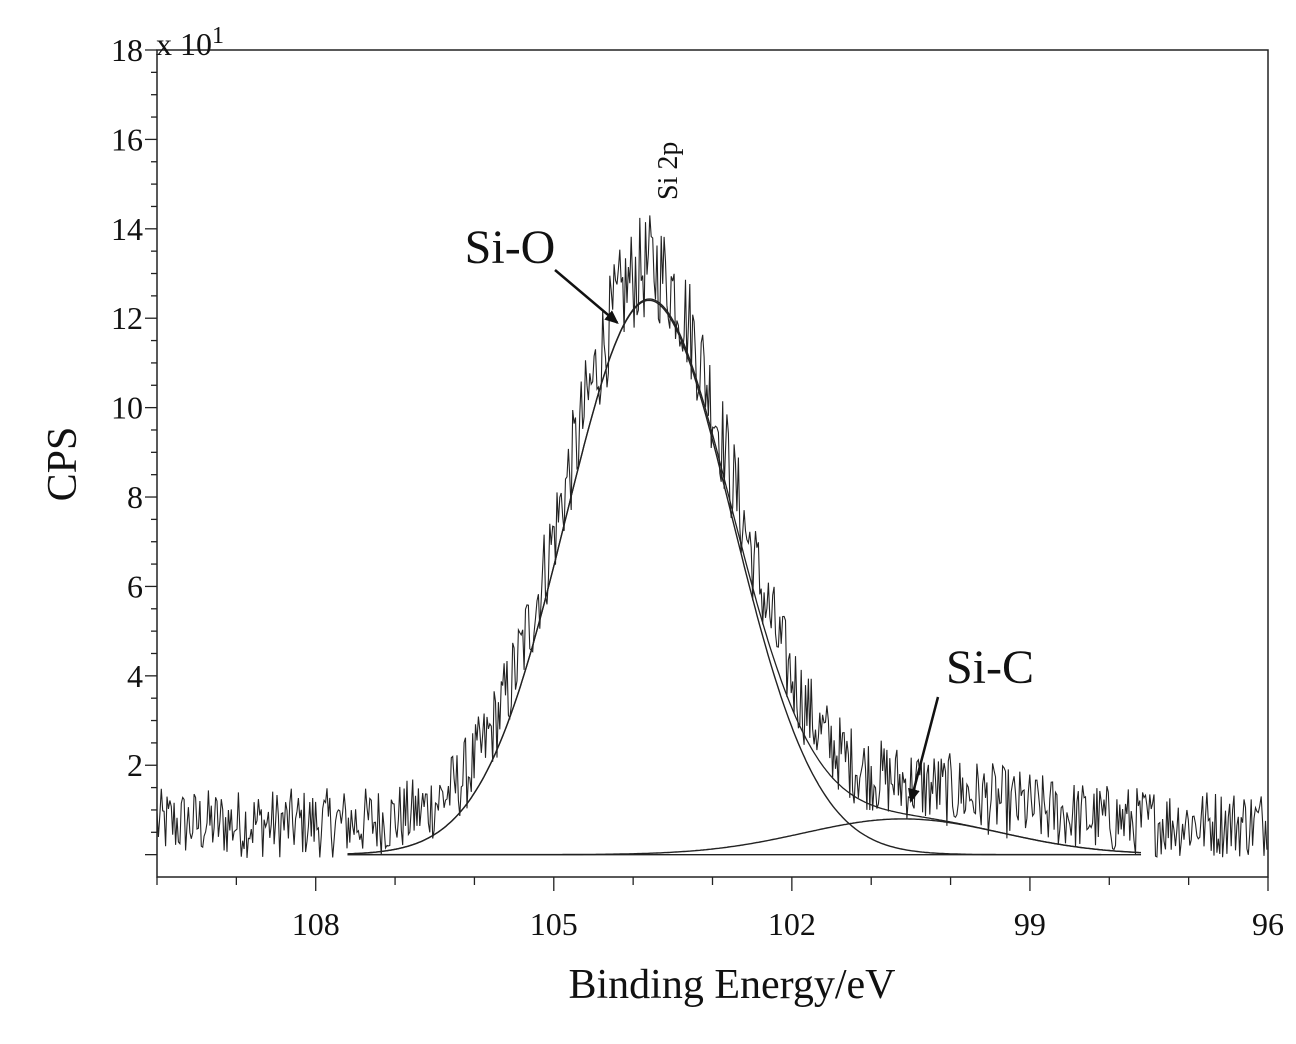 Image resolution: width=1296 pixels, height=1044 pixels. I want to click on y-tick-label: 8, so click(135, 497).